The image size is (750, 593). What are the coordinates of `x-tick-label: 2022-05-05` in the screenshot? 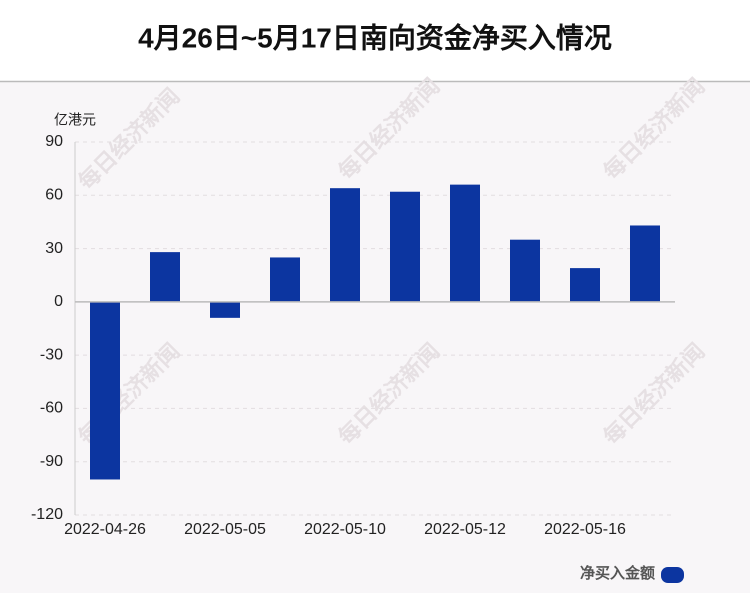 It's located at (225, 529).